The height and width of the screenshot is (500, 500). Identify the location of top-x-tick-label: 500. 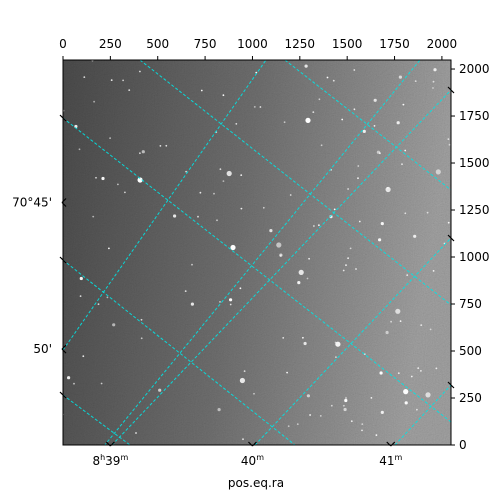
(157, 44).